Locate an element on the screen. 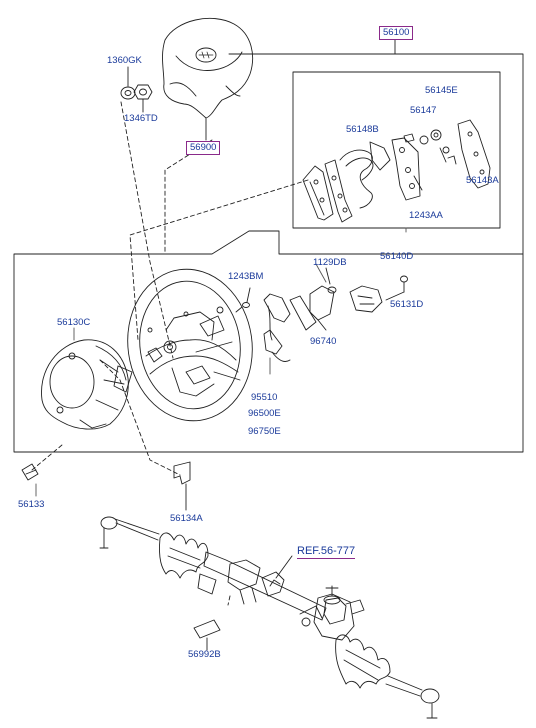 This screenshot has height=728, width=536. part-label-1360GK: 1360GK is located at coordinates (124, 60).